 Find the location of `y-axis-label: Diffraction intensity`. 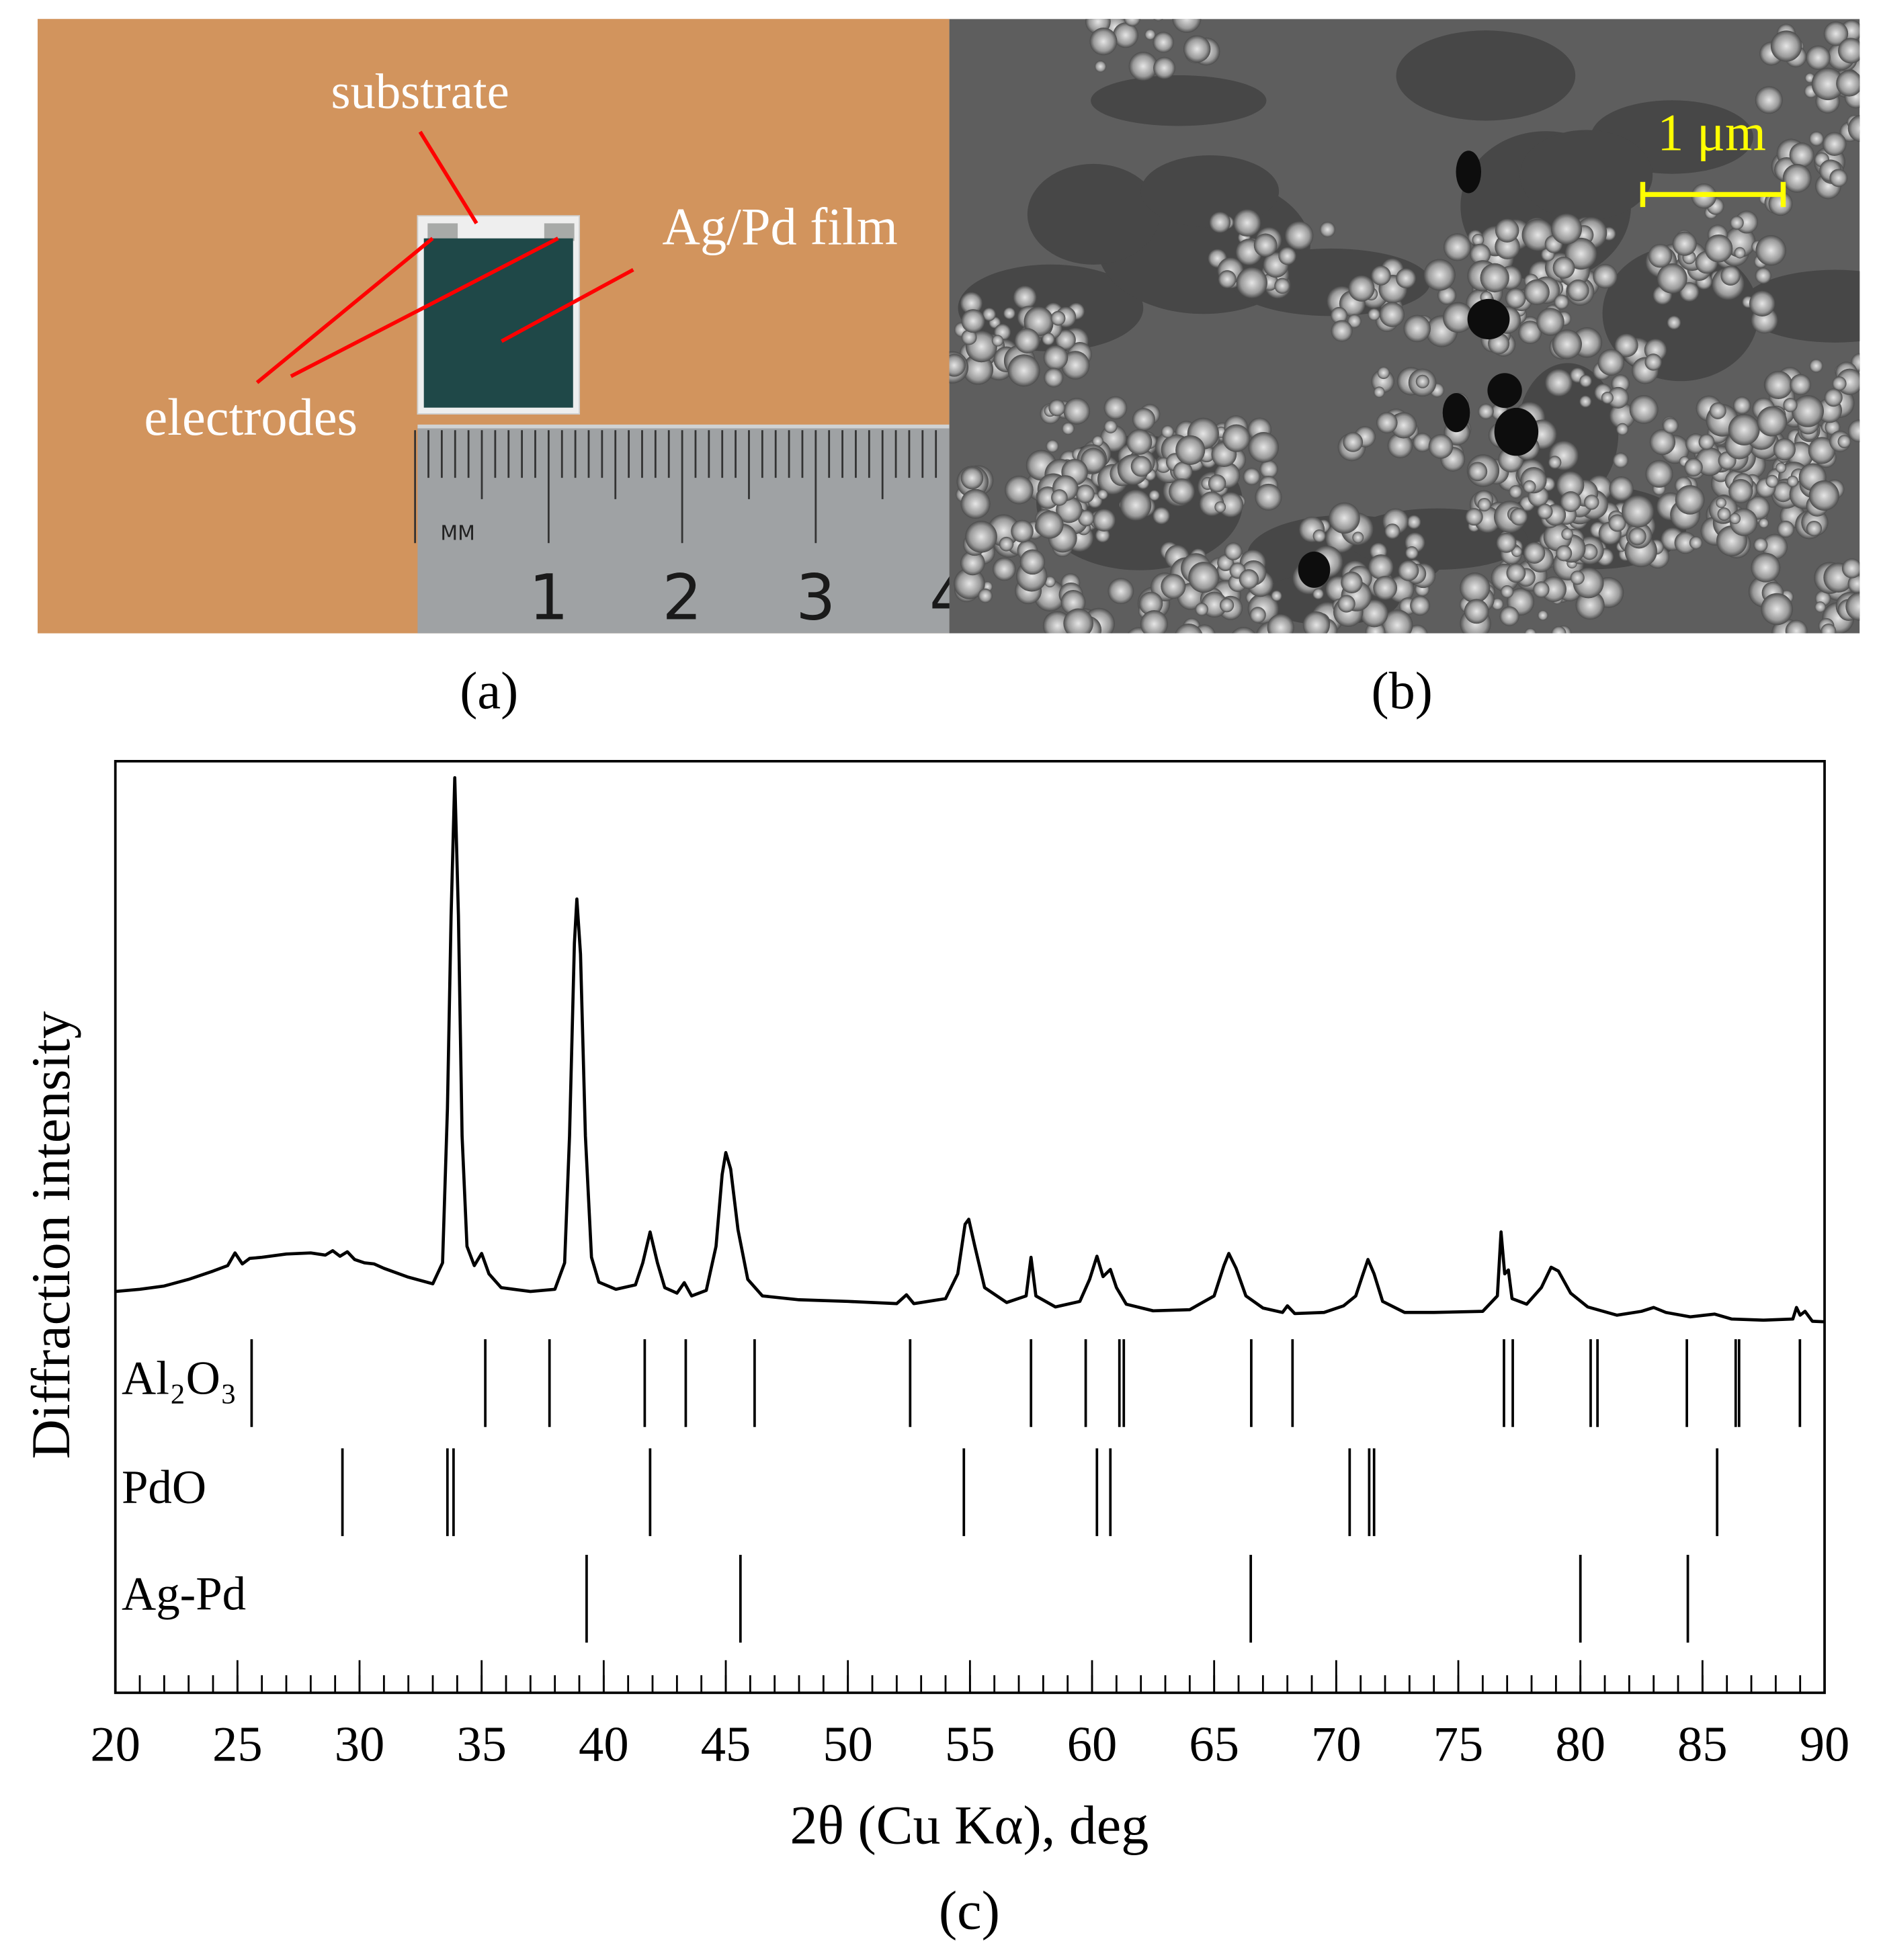

y-axis-label: Diffraction intensity is located at coordinates (50, 1235).